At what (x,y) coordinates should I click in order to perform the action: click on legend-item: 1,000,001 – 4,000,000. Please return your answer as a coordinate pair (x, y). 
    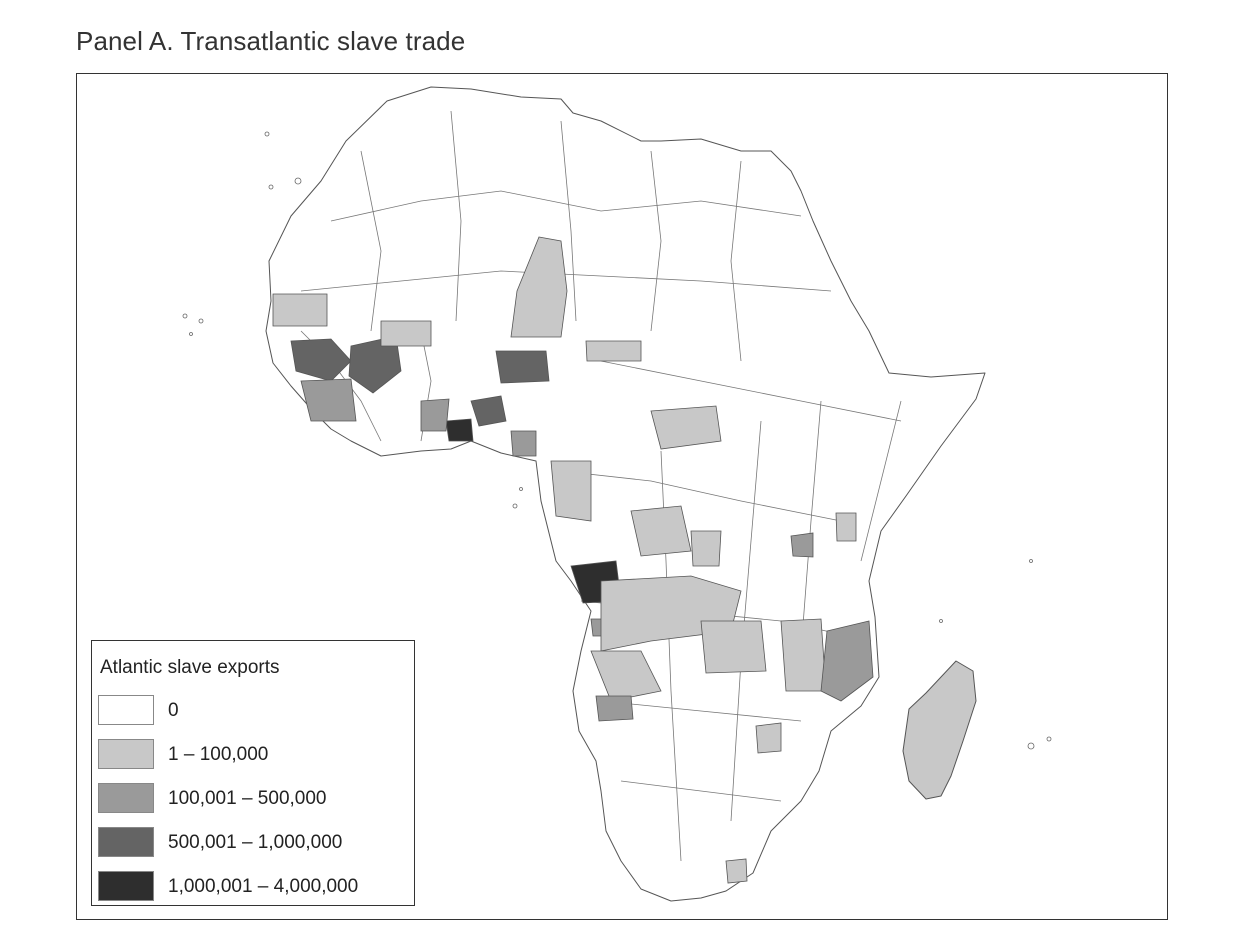
    Looking at the image, I should click on (248, 886).